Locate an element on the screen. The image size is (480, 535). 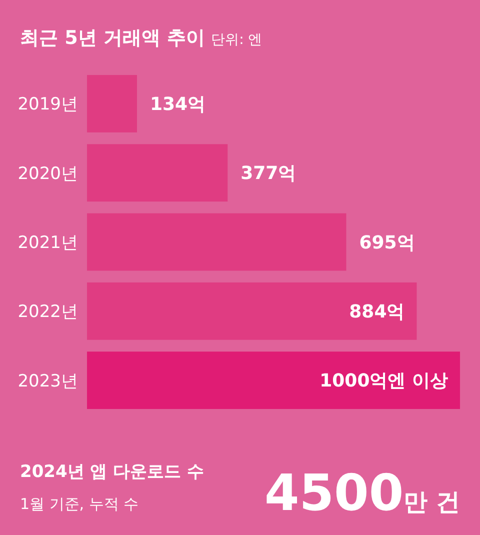
data-label: 884억 is located at coordinates (377, 311).